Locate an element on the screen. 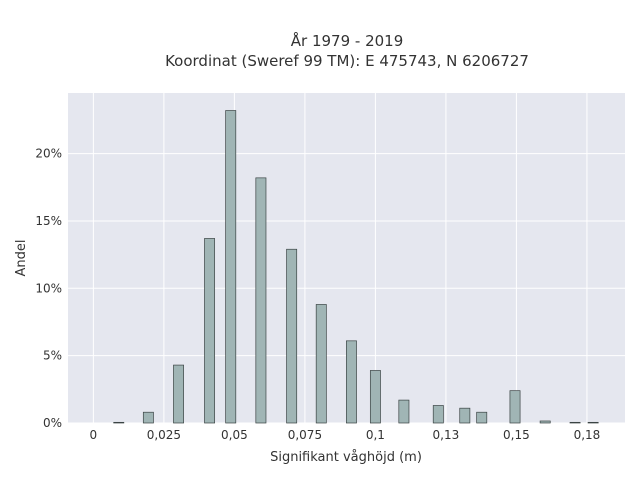 This screenshot has height=480, width=640. x-axis-ticks: 0 0,025 0,05 0,075 0,1 0,13 0,15 0,18 is located at coordinates (345, 435).